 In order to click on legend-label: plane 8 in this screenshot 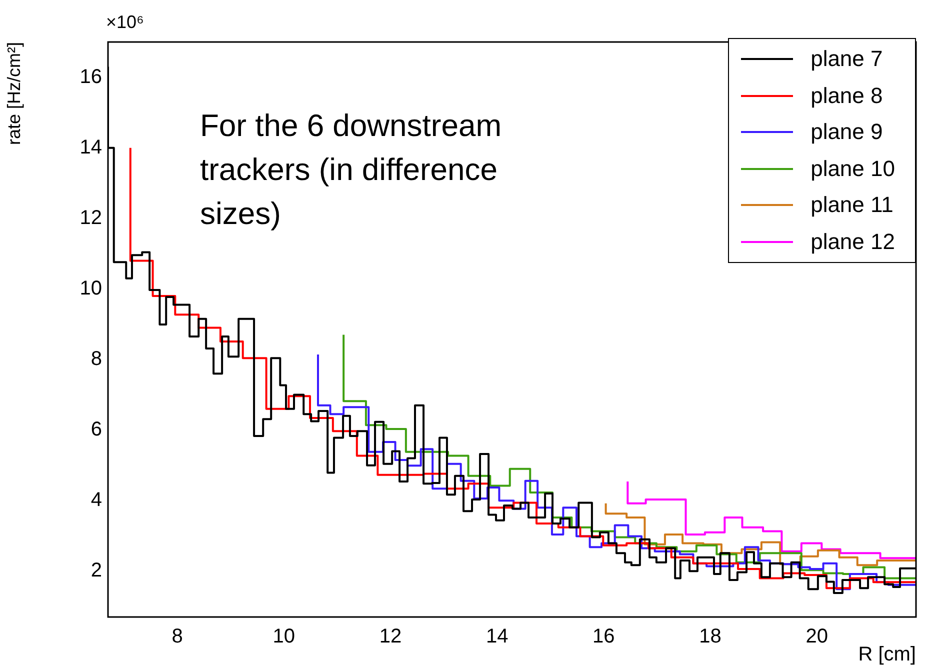, I will do `click(846, 95)`.